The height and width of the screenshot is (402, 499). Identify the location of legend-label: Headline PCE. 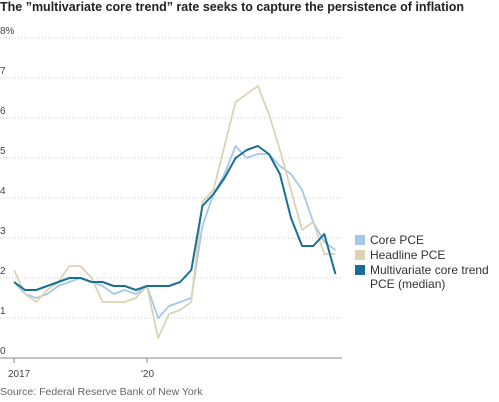
(408, 255).